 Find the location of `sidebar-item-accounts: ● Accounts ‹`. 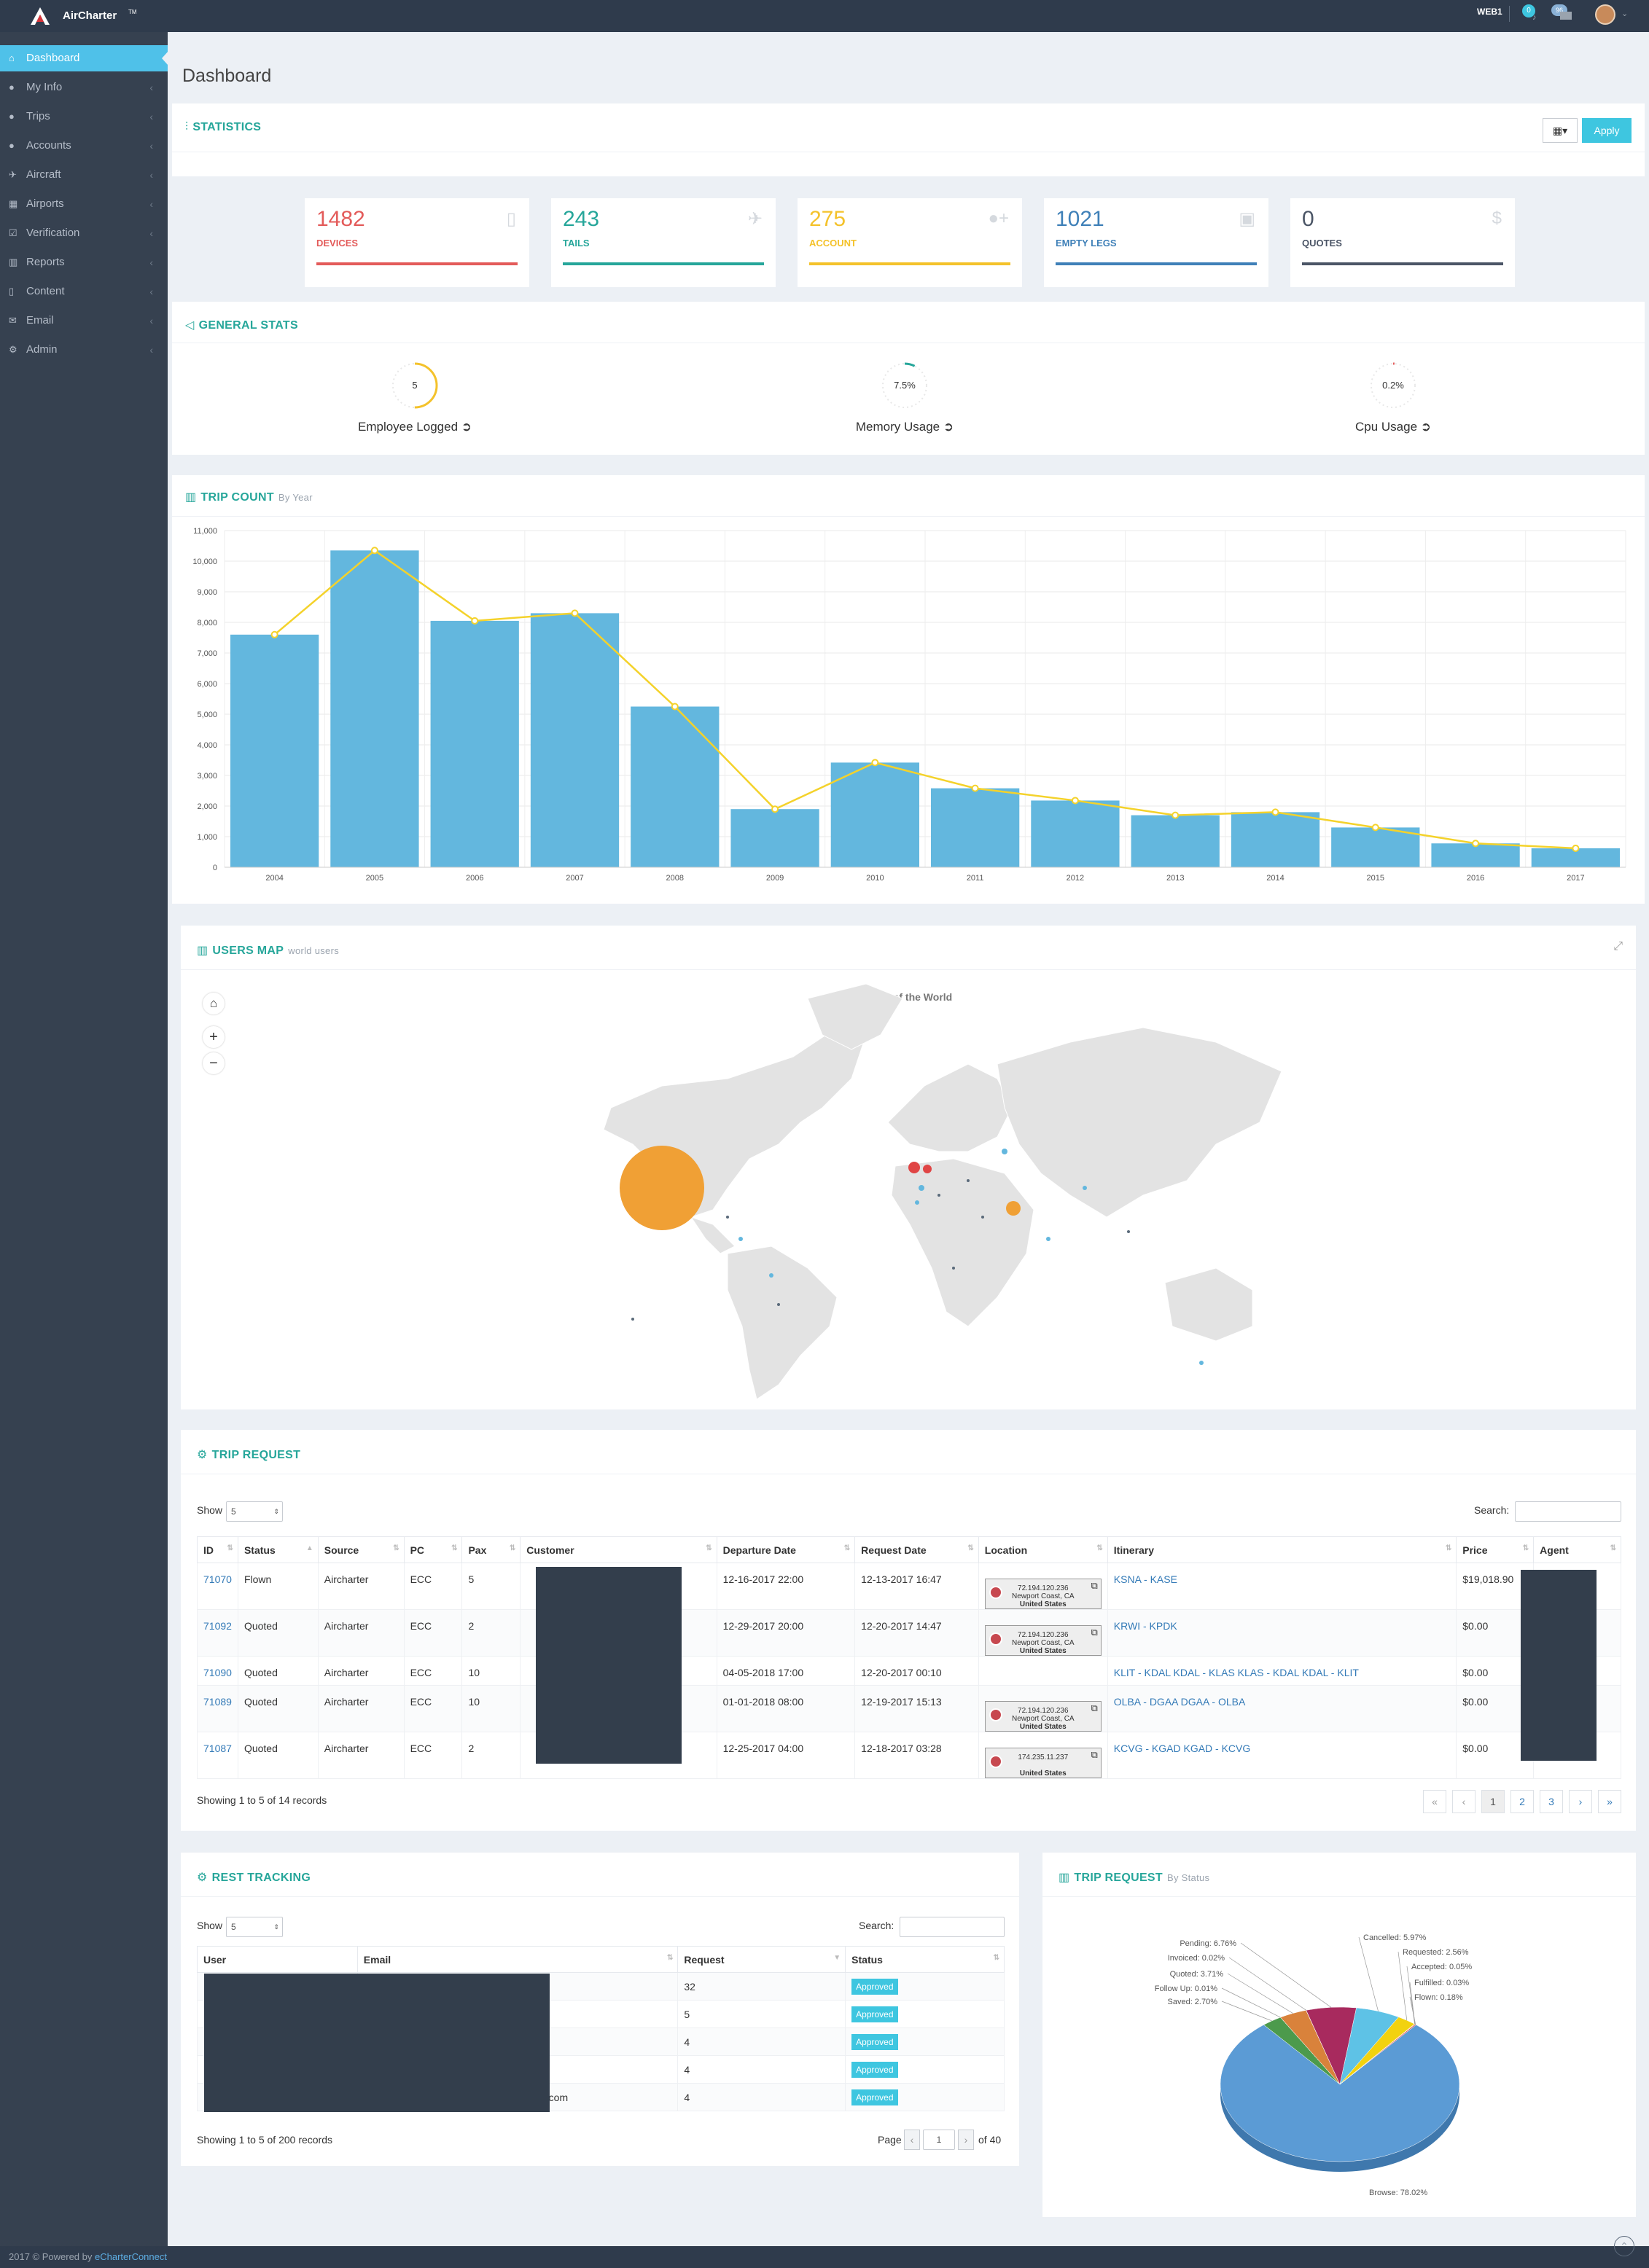

sidebar-item-accounts: ● Accounts ‹ is located at coordinates (84, 146).